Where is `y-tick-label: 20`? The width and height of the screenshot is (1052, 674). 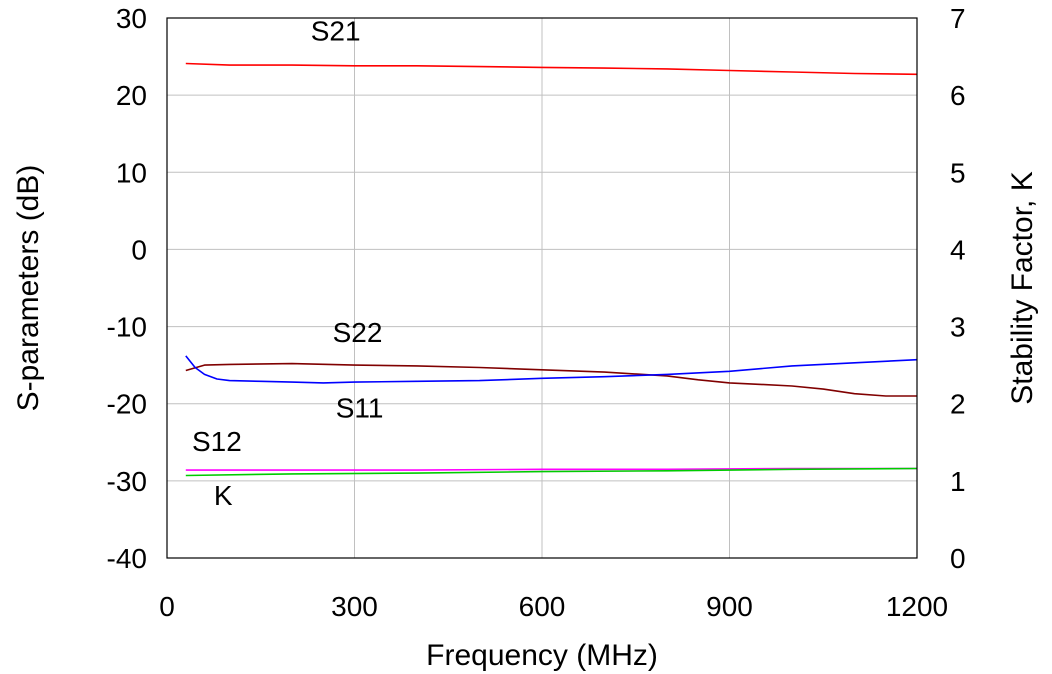
y-tick-label: 20 is located at coordinates (131, 95).